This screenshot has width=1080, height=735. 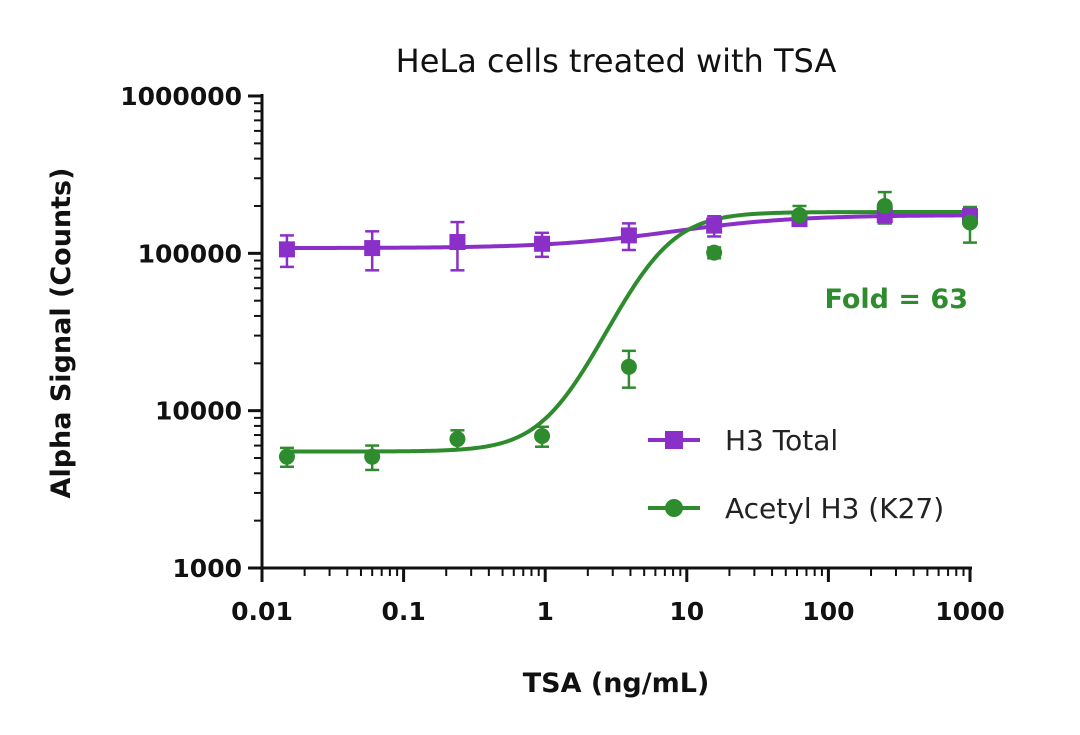 What do you see at coordinates (207, 568) in the screenshot?
I see `y-tick-label: 1000` at bounding box center [207, 568].